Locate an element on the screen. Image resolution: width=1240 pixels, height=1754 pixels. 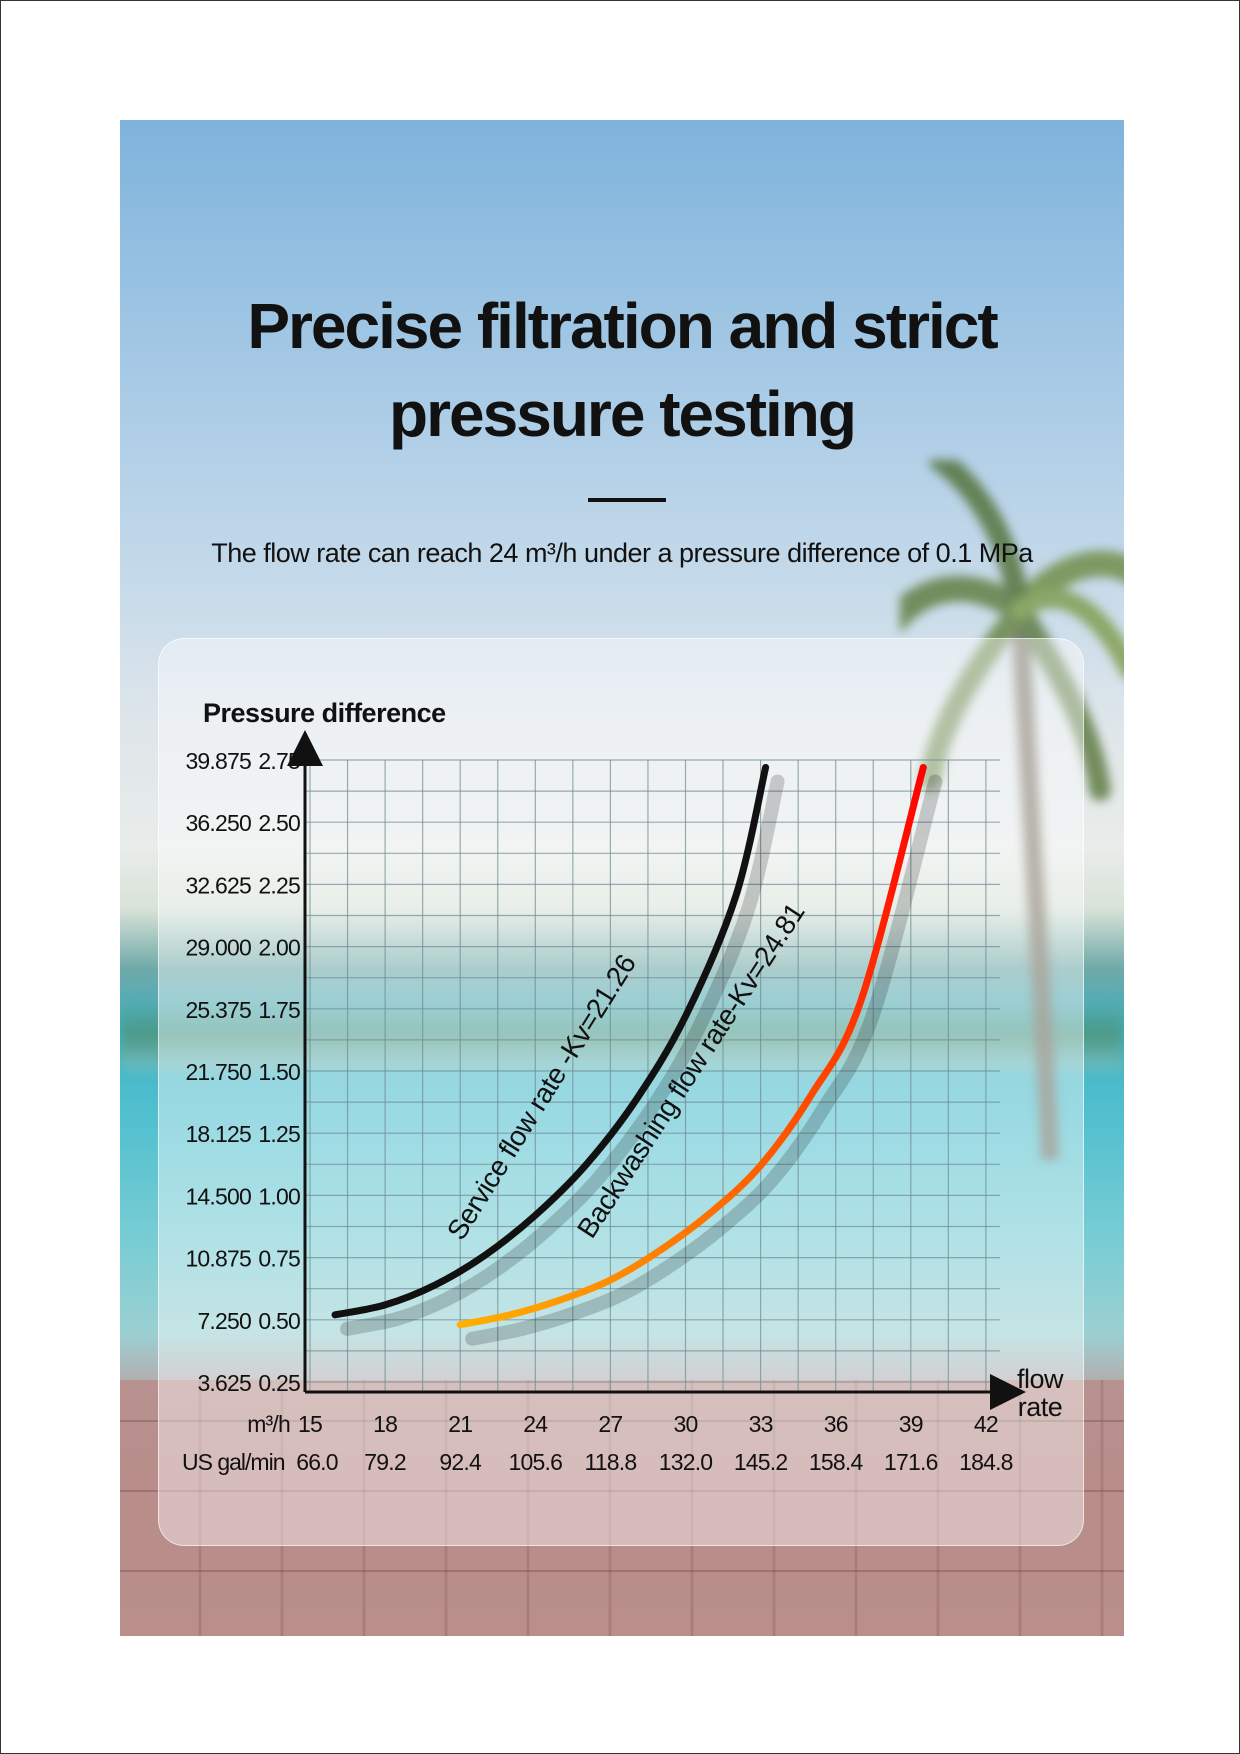
x-tick-label-secondary: 105.6 is located at coordinates (536, 1462).